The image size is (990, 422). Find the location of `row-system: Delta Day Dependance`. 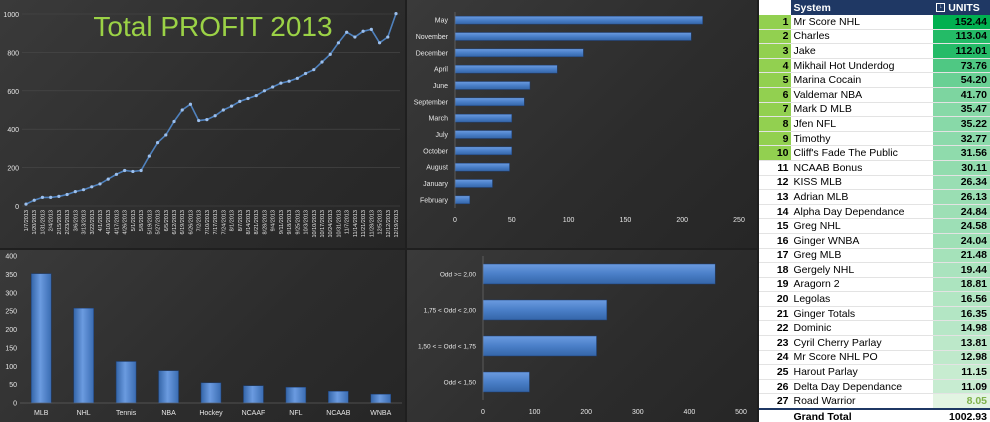

row-system: Delta Day Dependance is located at coordinates (862, 387).